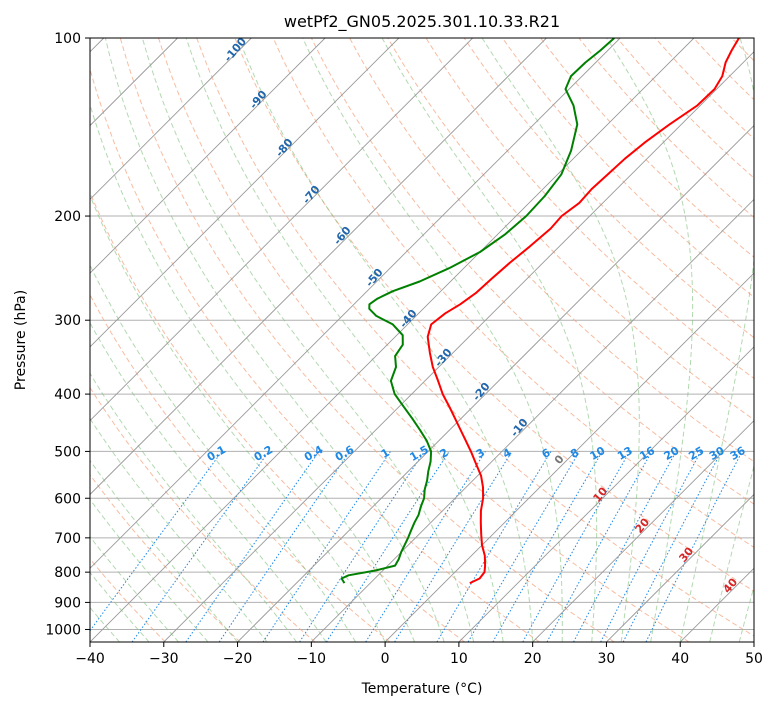 The width and height of the screenshot is (775, 713). What do you see at coordinates (67, 573) in the screenshot?
I see `y-tick-label: 800` at bounding box center [67, 573].